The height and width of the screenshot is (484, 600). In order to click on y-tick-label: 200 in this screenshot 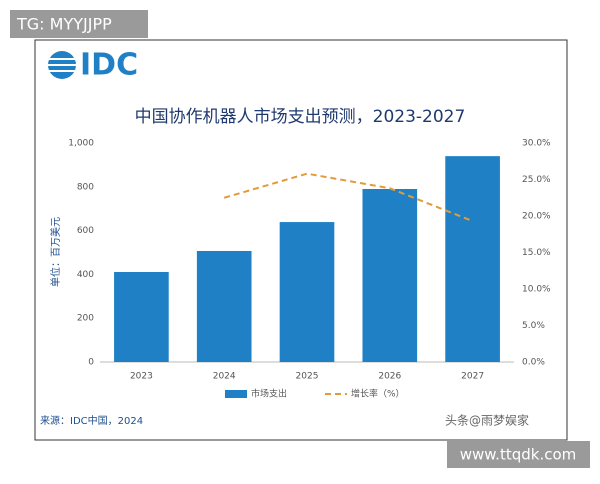, I will do `click(85, 319)`.